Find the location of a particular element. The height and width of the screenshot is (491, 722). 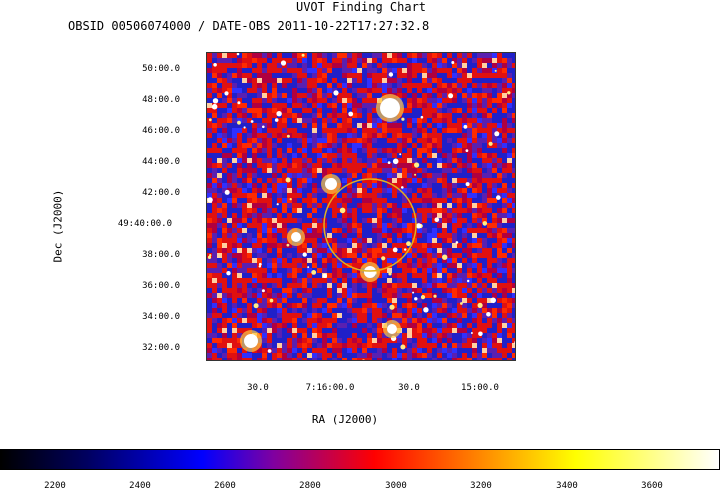

dec-tick-label: 44:00.0 is located at coordinates (125, 162).